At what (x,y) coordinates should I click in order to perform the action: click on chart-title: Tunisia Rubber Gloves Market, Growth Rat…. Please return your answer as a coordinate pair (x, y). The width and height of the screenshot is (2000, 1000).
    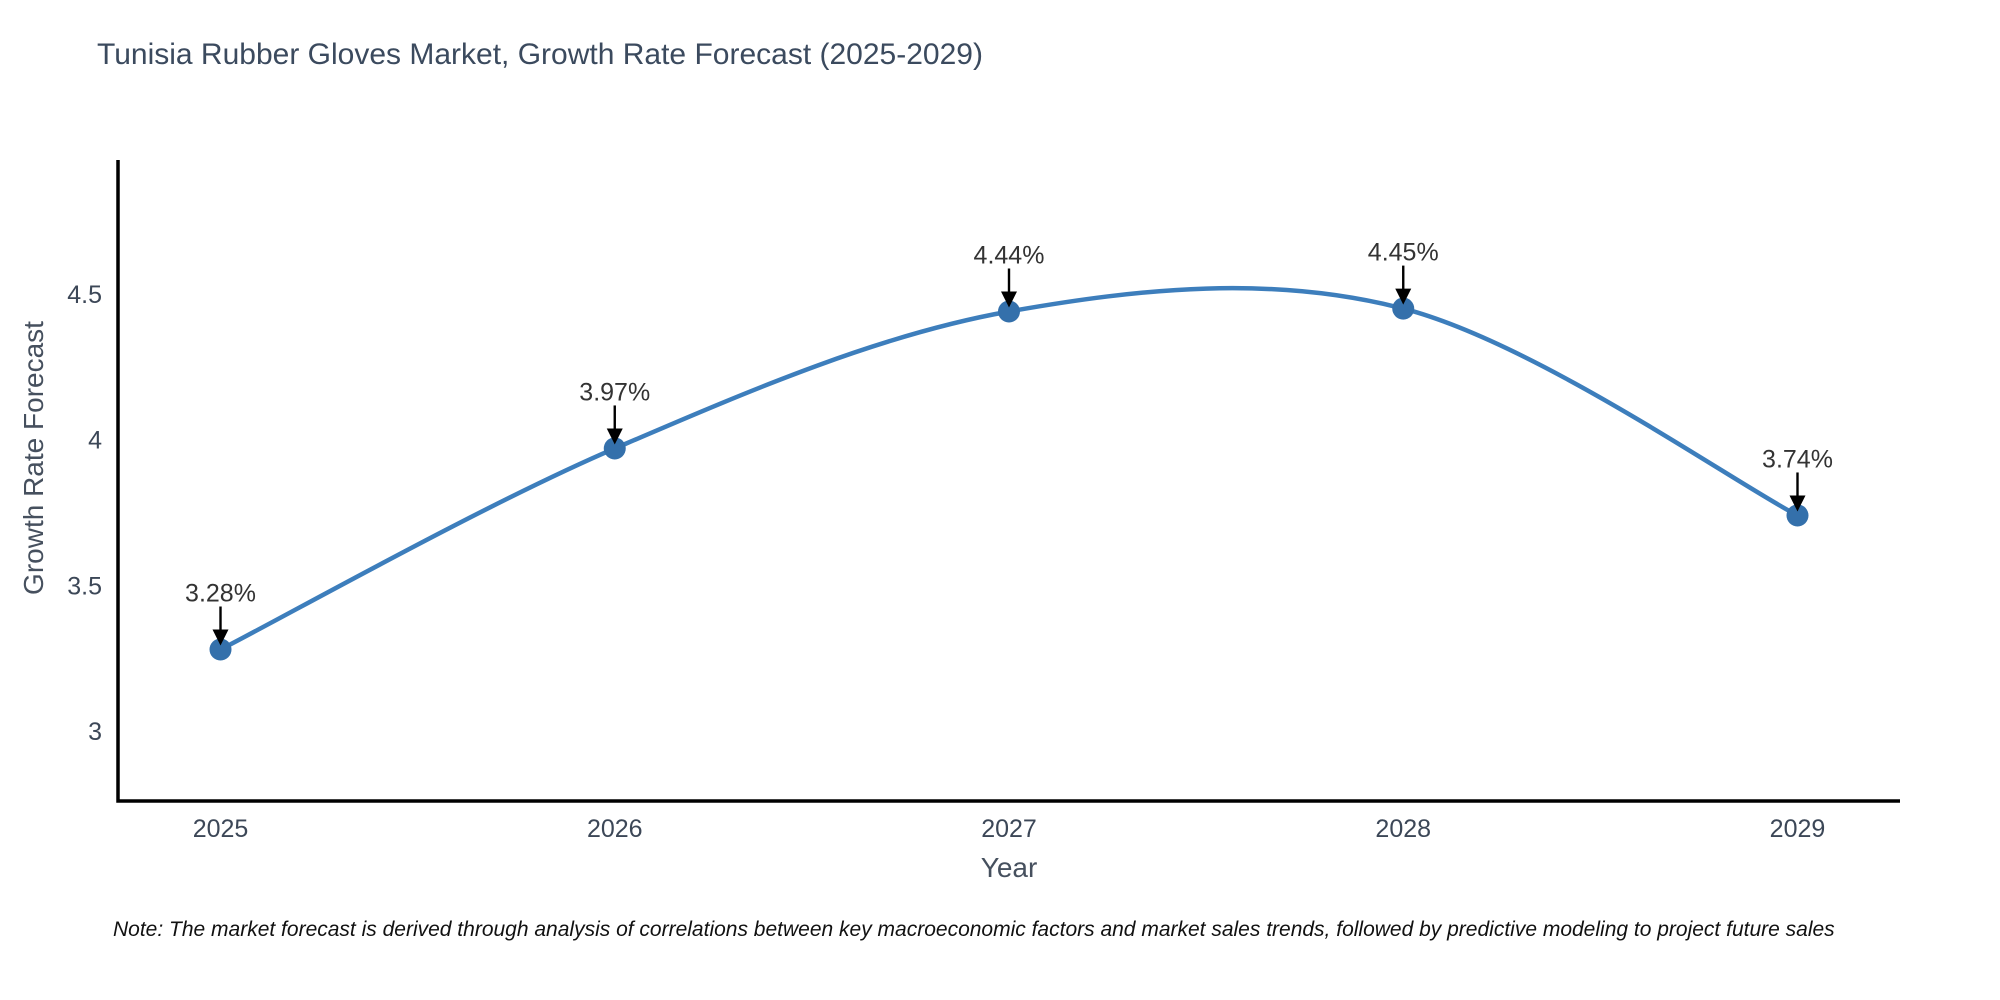
    Looking at the image, I should click on (540, 54).